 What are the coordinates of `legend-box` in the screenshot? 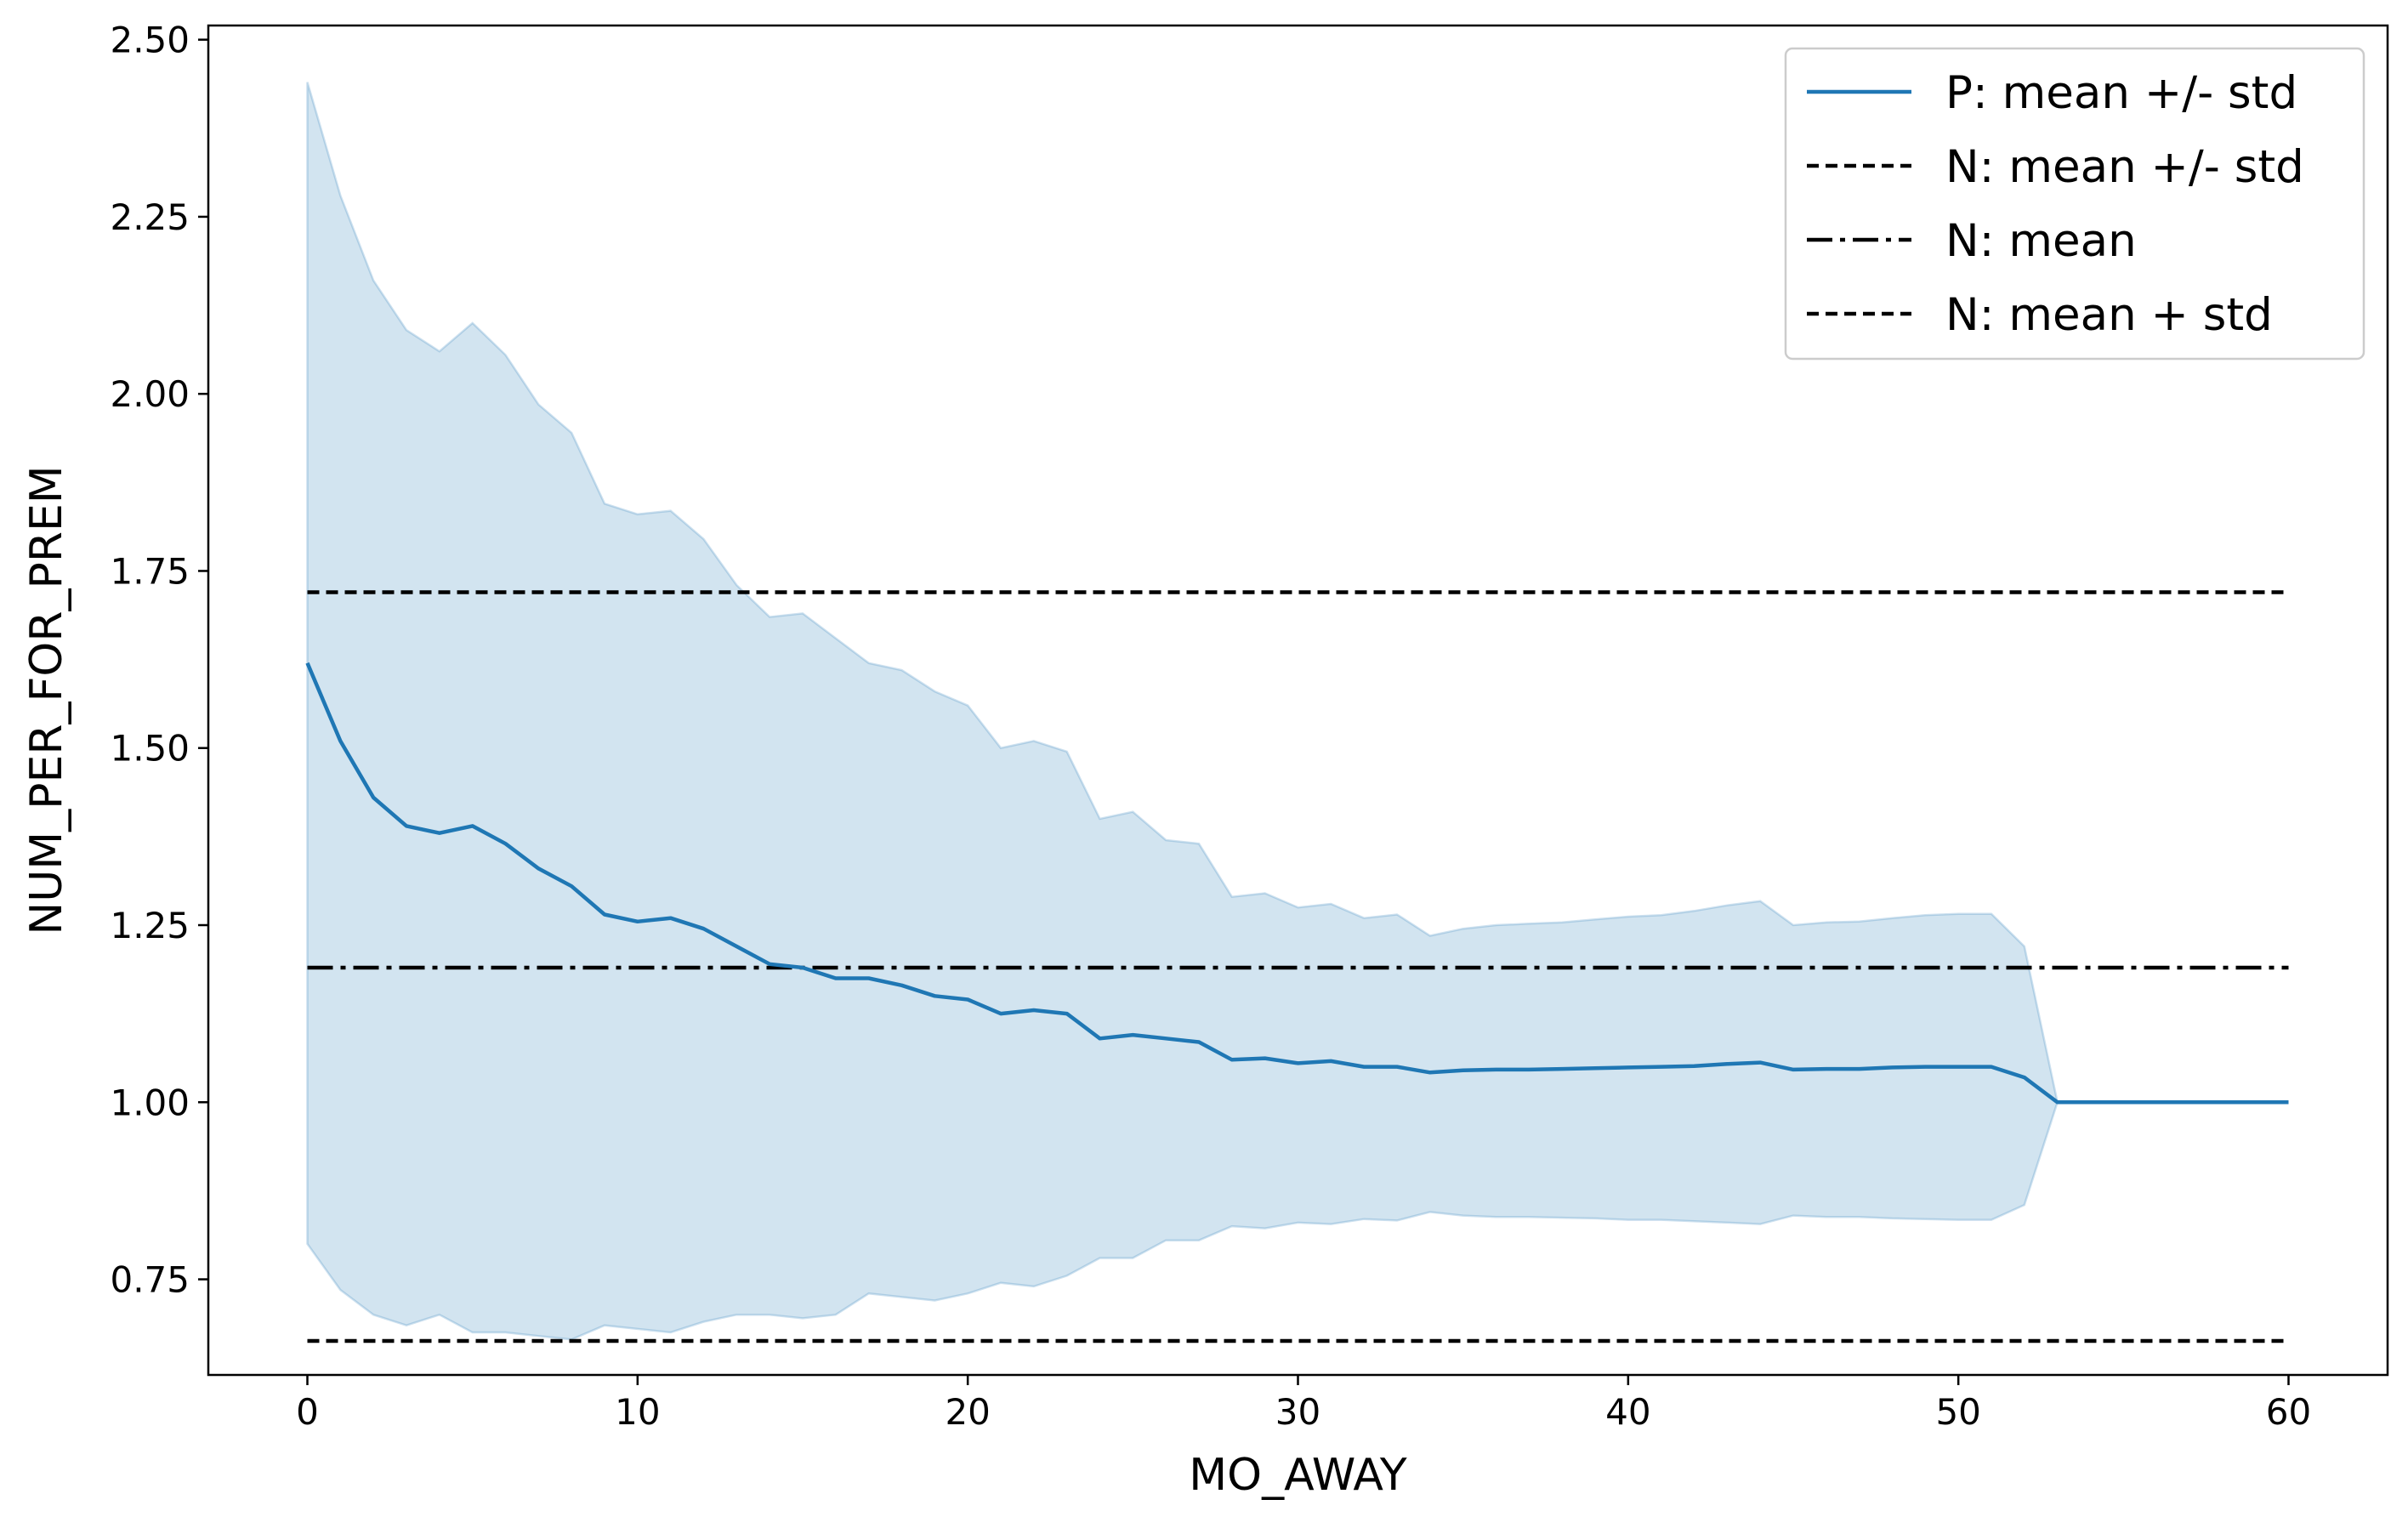 It's located at (2074, 204).